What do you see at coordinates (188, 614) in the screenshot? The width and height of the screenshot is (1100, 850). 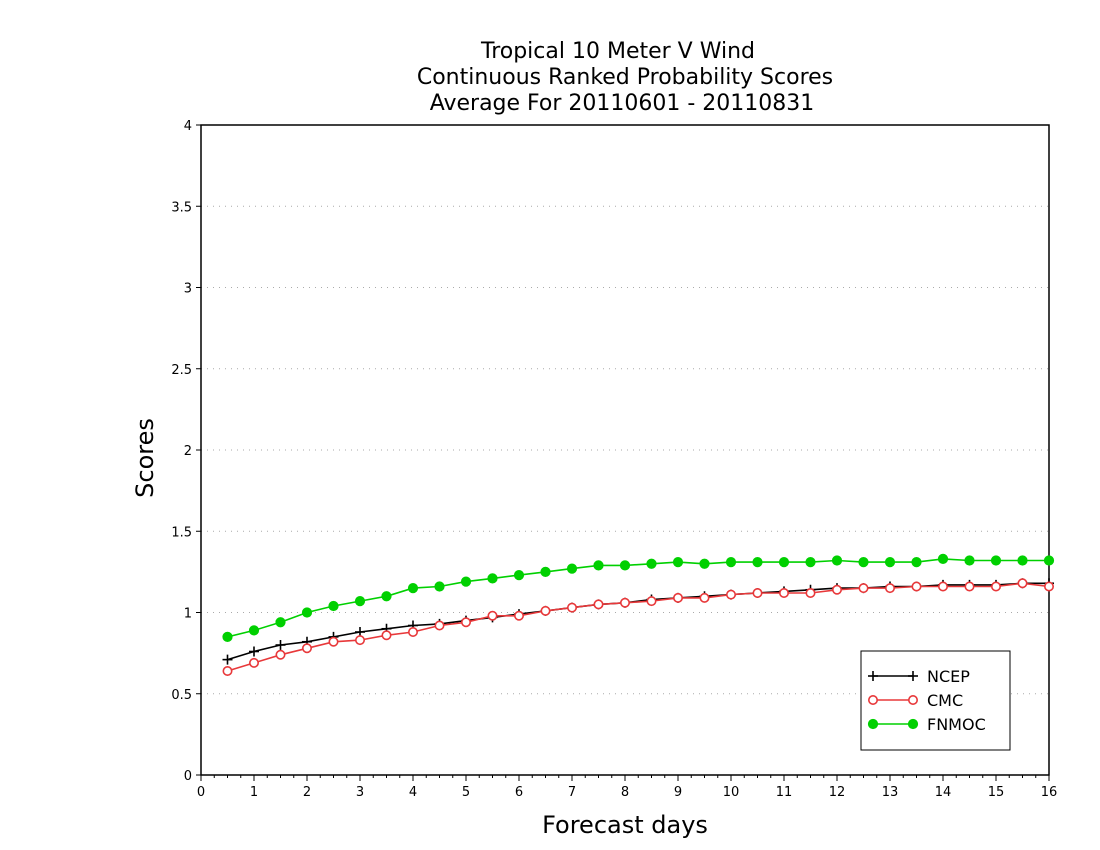 I see `y-tick-label: 1` at bounding box center [188, 614].